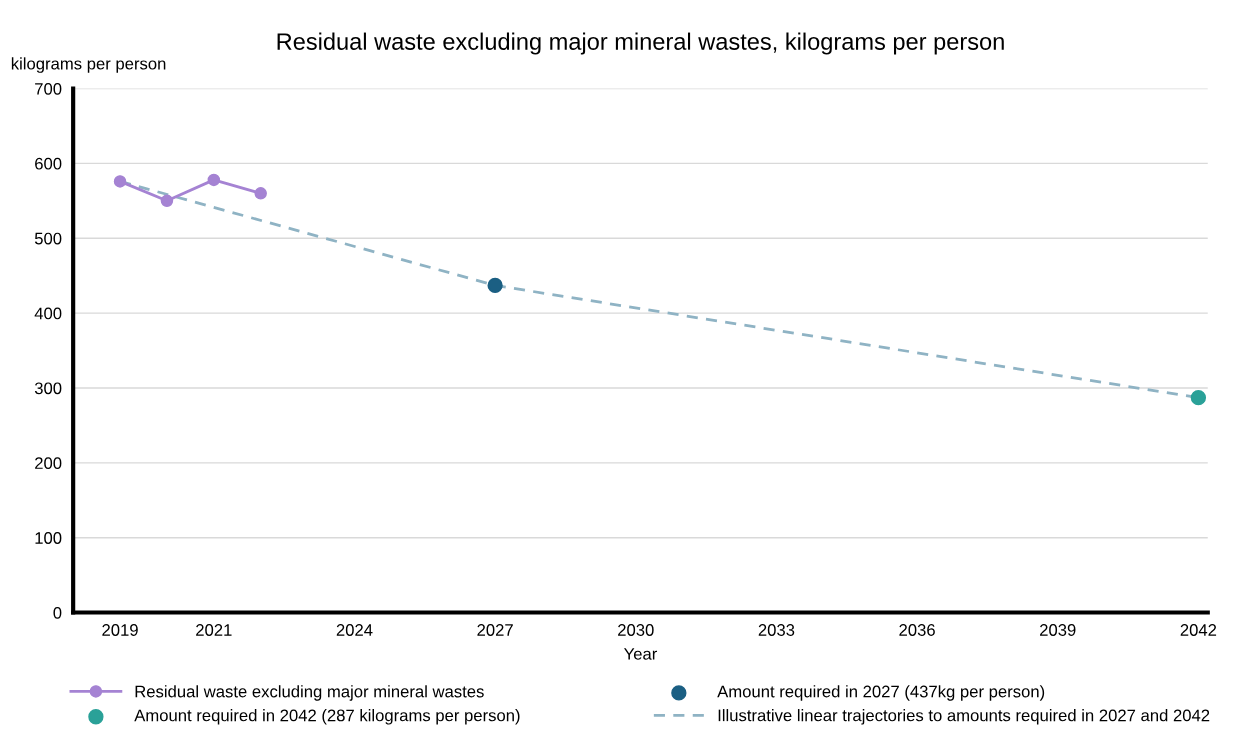  What do you see at coordinates (776, 630) in the screenshot?
I see `x-tick-label: 2033` at bounding box center [776, 630].